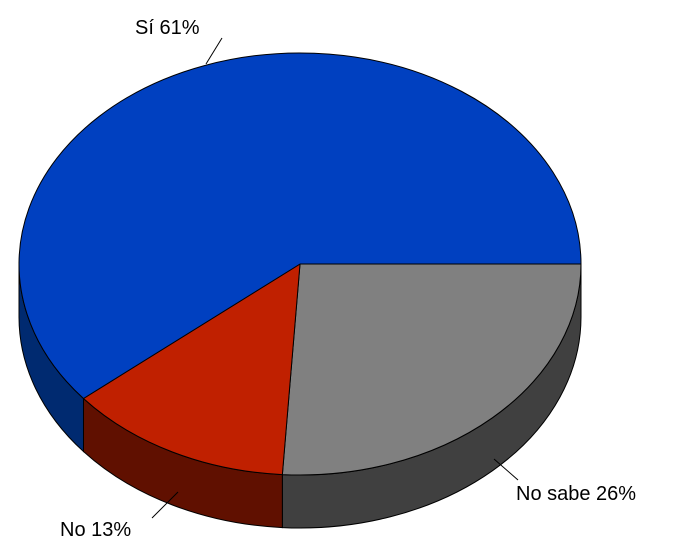 Image resolution: width=680 pixels, height=544 pixels. What do you see at coordinates (214, 51) in the screenshot?
I see `leader-line-s-` at bounding box center [214, 51].